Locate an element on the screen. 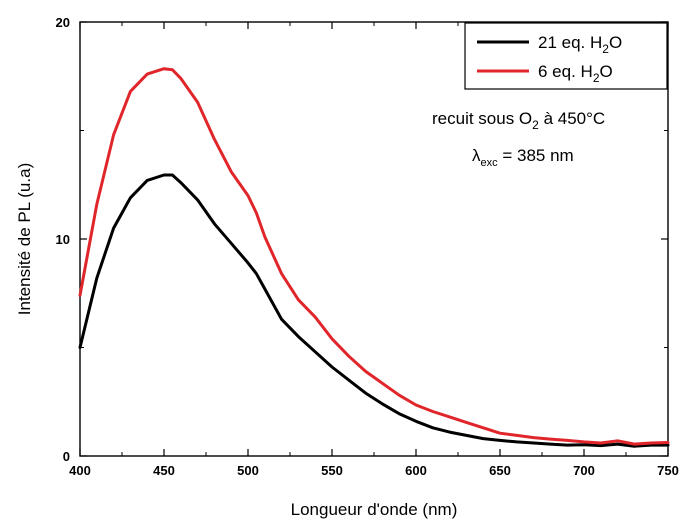 The image size is (682, 524). y-tick-label: 10 is located at coordinates (63, 239).